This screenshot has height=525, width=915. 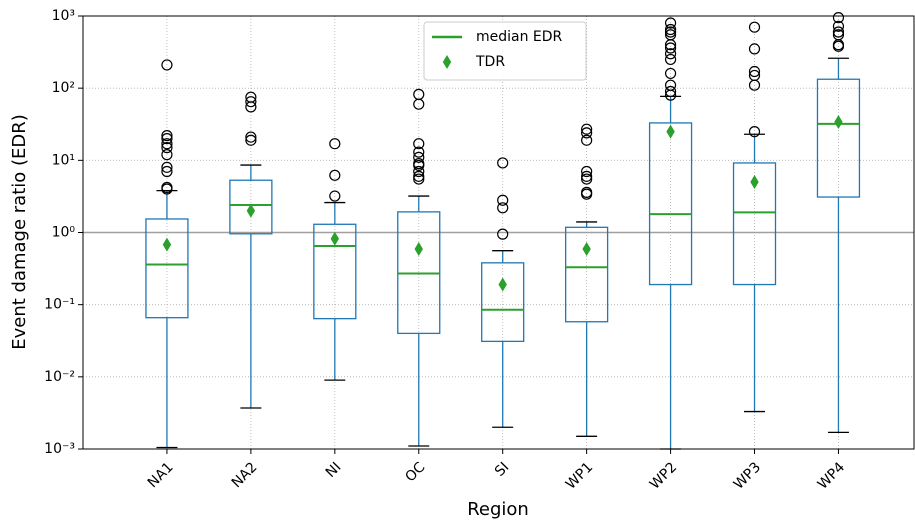 I want to click on legend-label: median EDR, so click(x=519, y=37).